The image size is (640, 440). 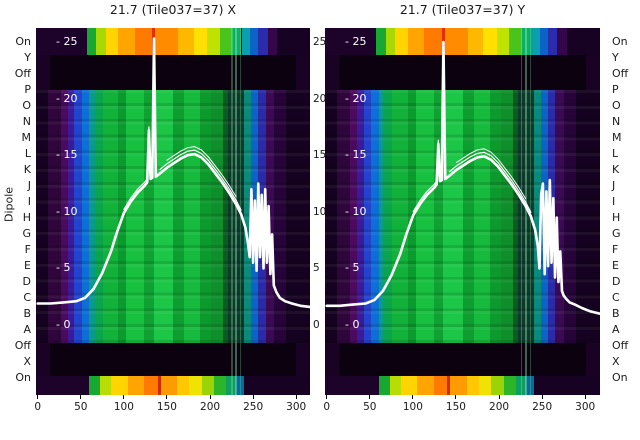 What do you see at coordinates (616, 233) in the screenshot?
I see `dipole-row-label: G` at bounding box center [616, 233].